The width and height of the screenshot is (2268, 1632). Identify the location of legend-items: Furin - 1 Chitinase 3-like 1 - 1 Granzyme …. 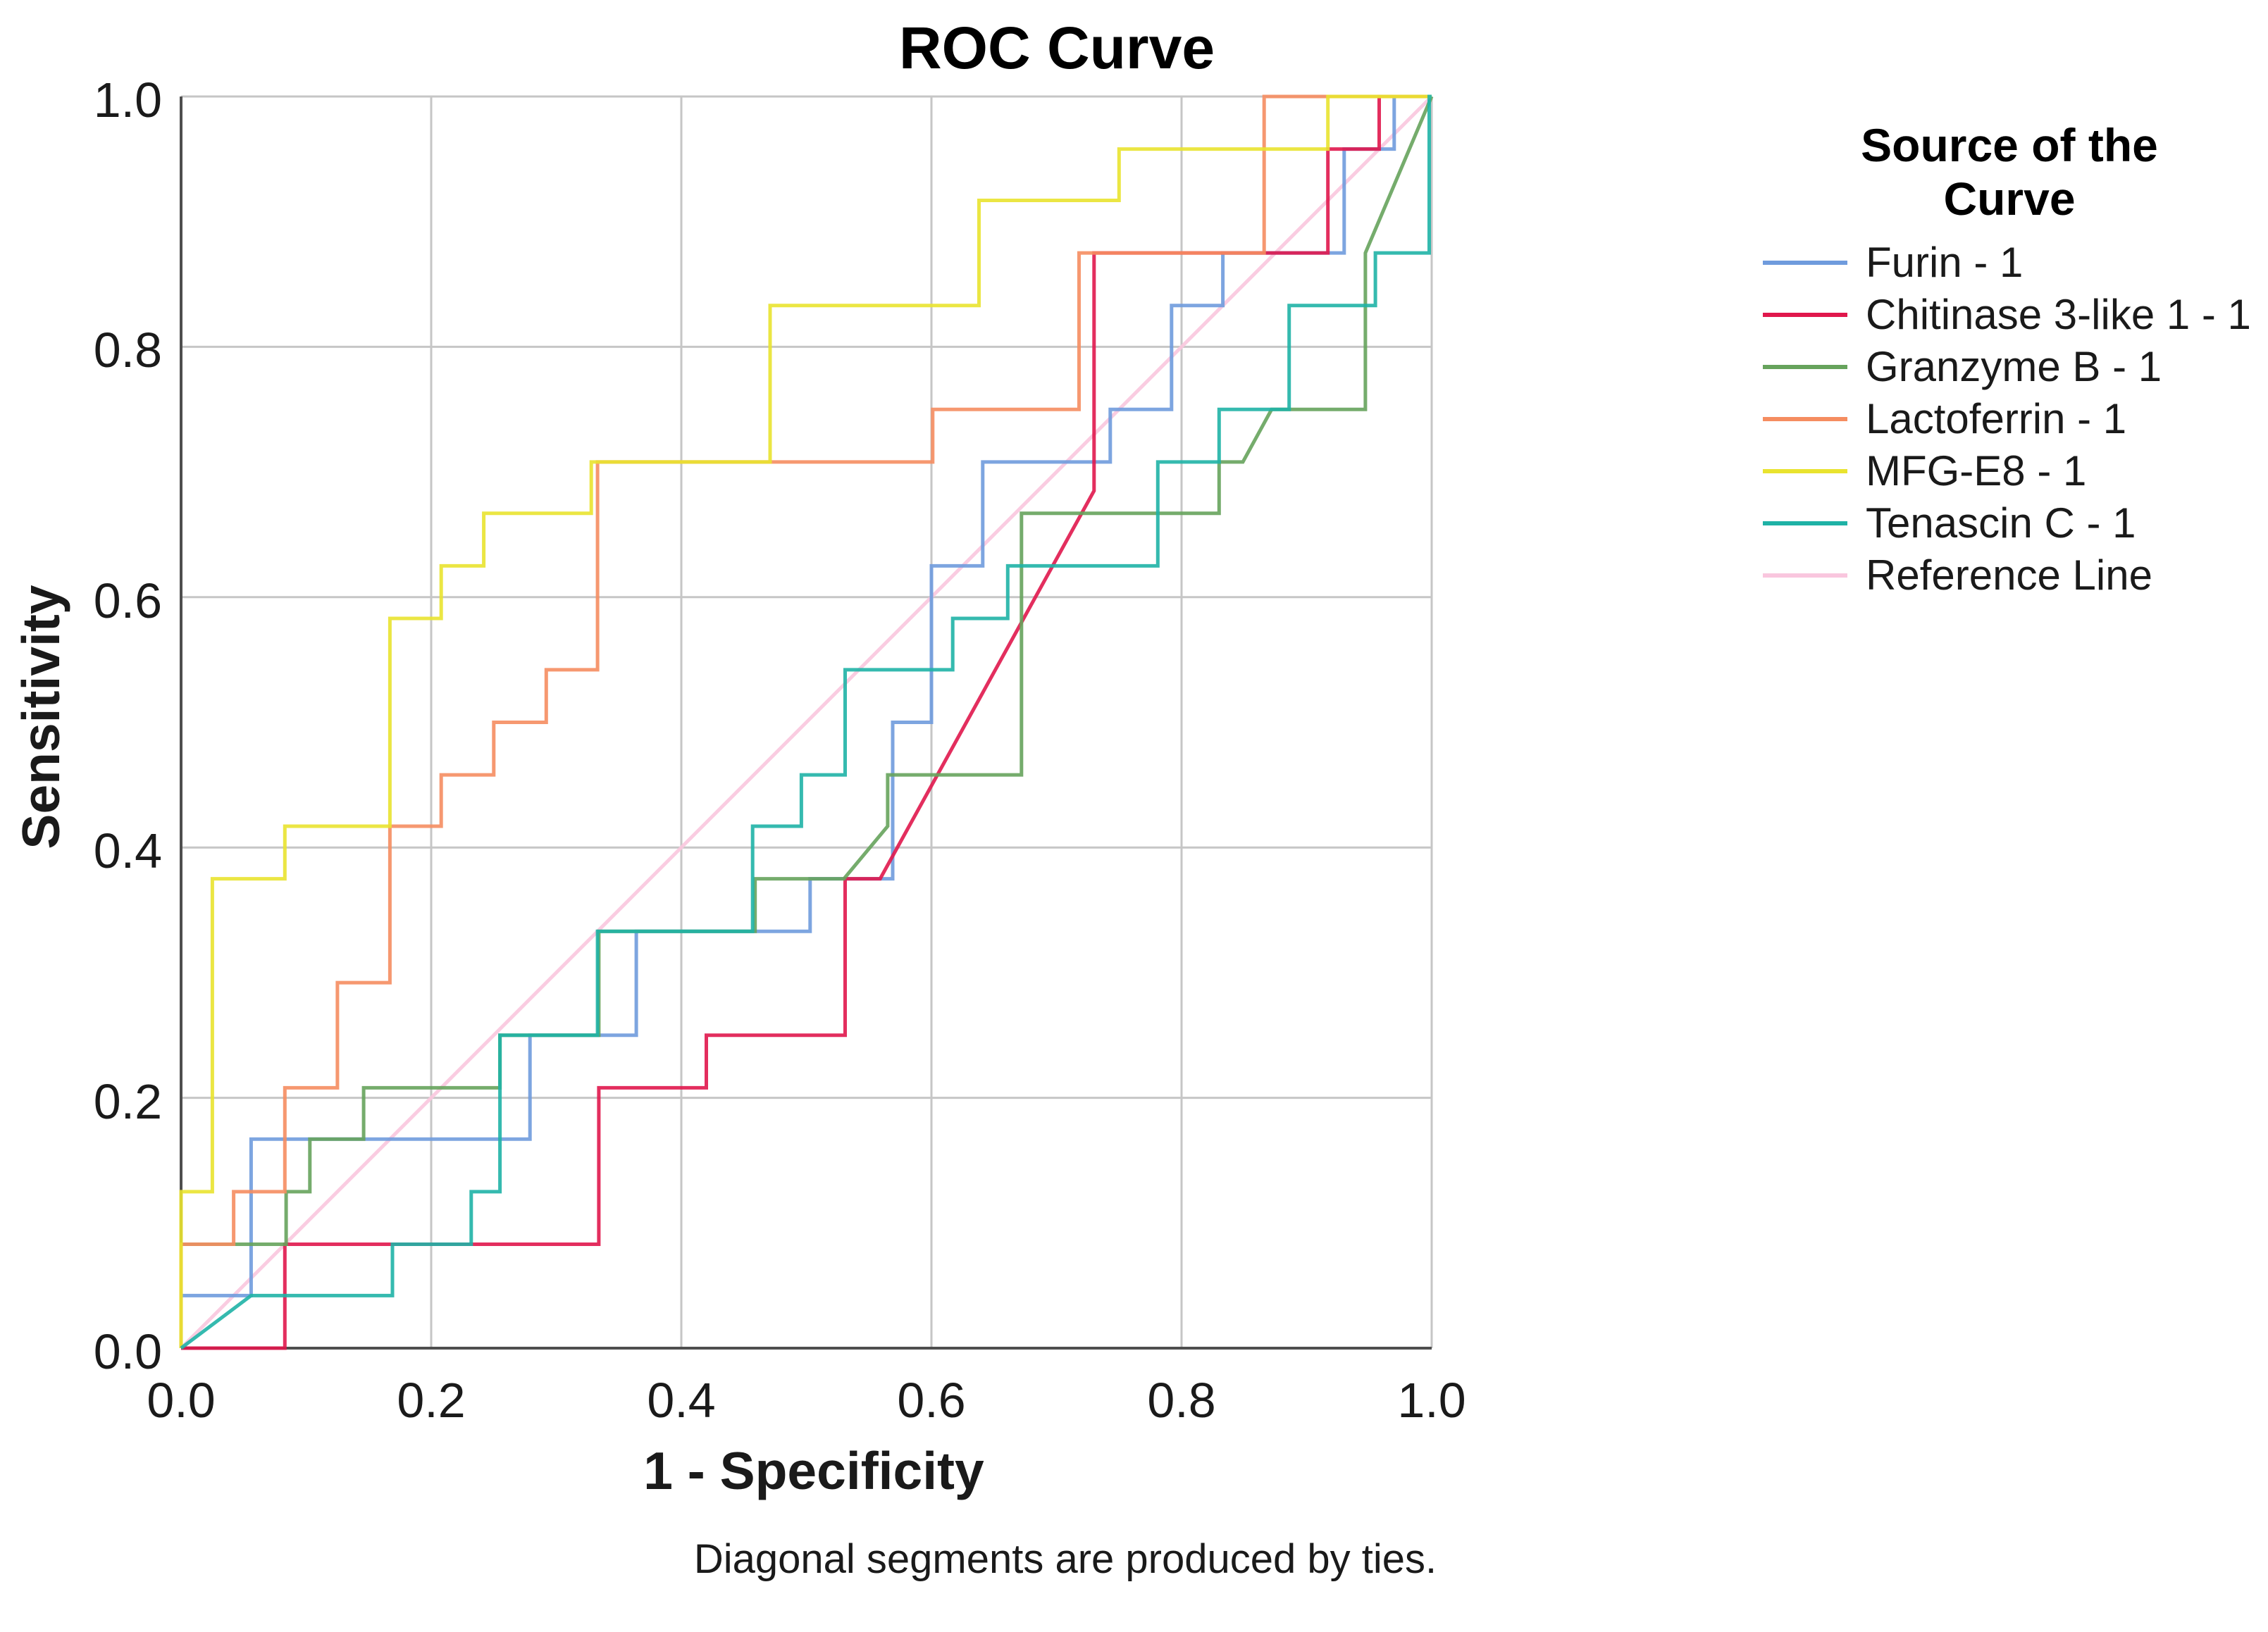
(2015, 419).